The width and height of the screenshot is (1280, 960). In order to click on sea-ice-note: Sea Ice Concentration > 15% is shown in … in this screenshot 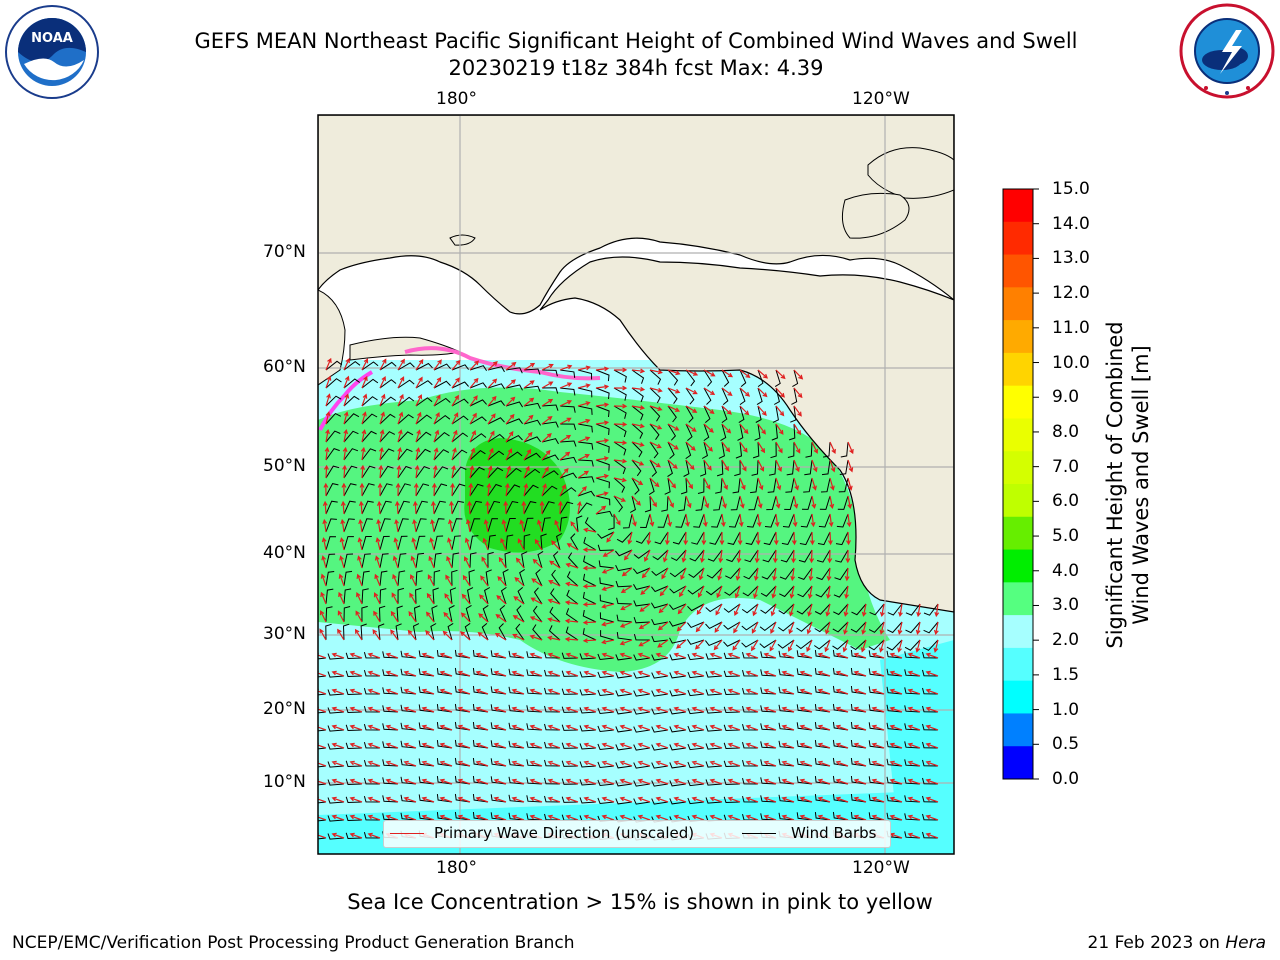, I will do `click(640, 902)`.